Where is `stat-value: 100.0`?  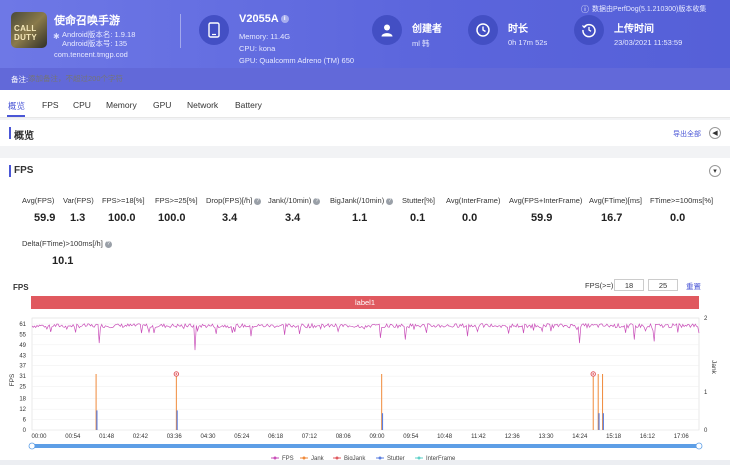
stat-value: 100.0 is located at coordinates (122, 218).